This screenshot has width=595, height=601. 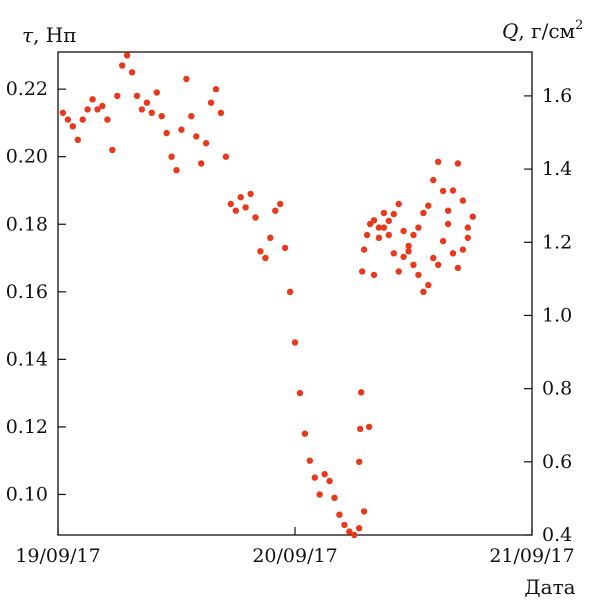 I want to click on right-axis-symbol: Q, so click(x=510, y=31).